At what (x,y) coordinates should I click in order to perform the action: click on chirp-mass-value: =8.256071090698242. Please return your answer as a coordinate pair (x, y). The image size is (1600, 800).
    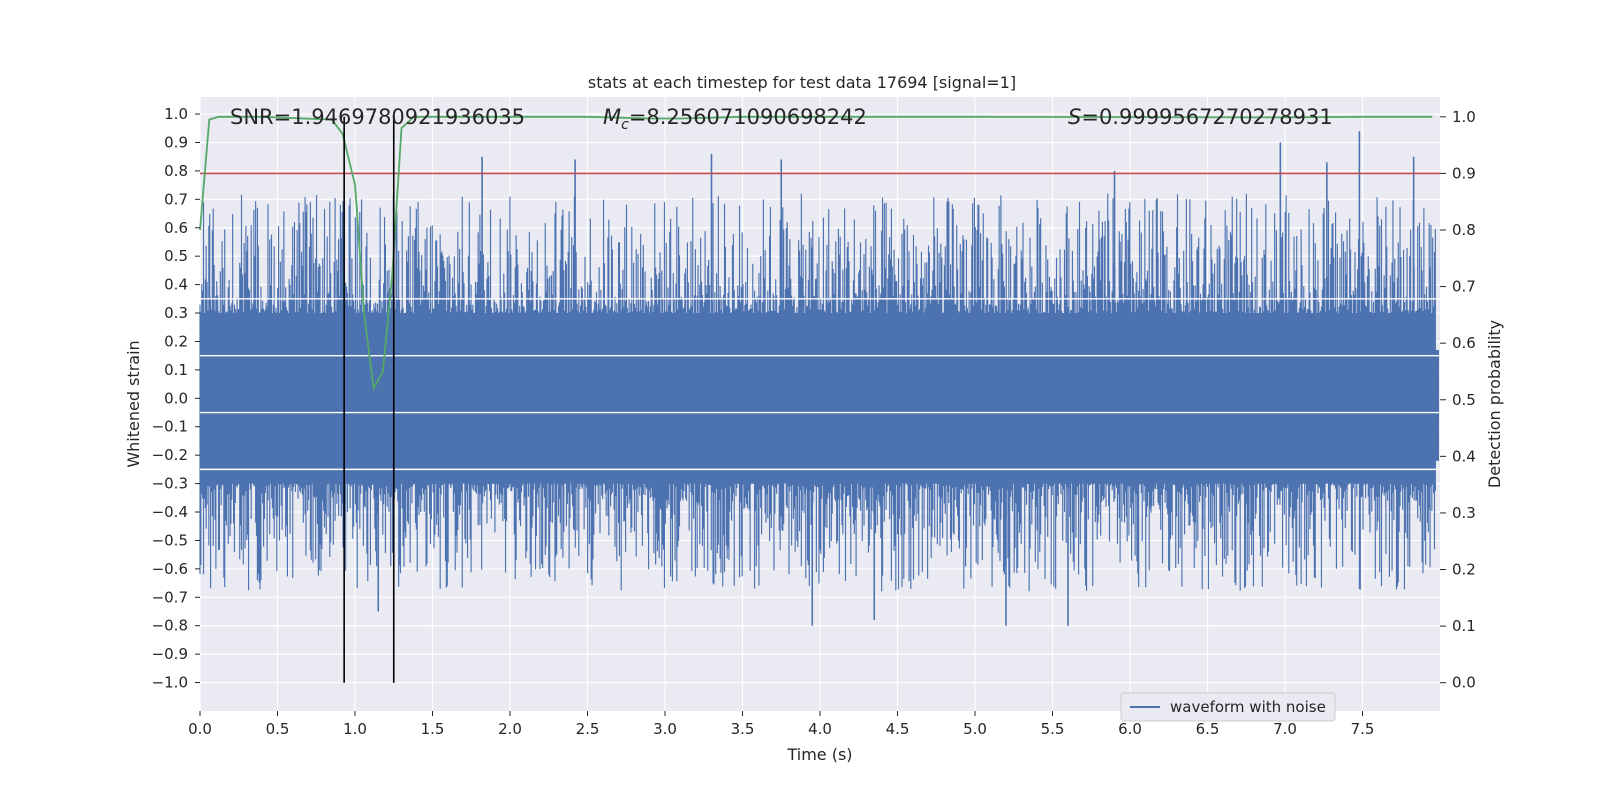
    Looking at the image, I should click on (748, 117).